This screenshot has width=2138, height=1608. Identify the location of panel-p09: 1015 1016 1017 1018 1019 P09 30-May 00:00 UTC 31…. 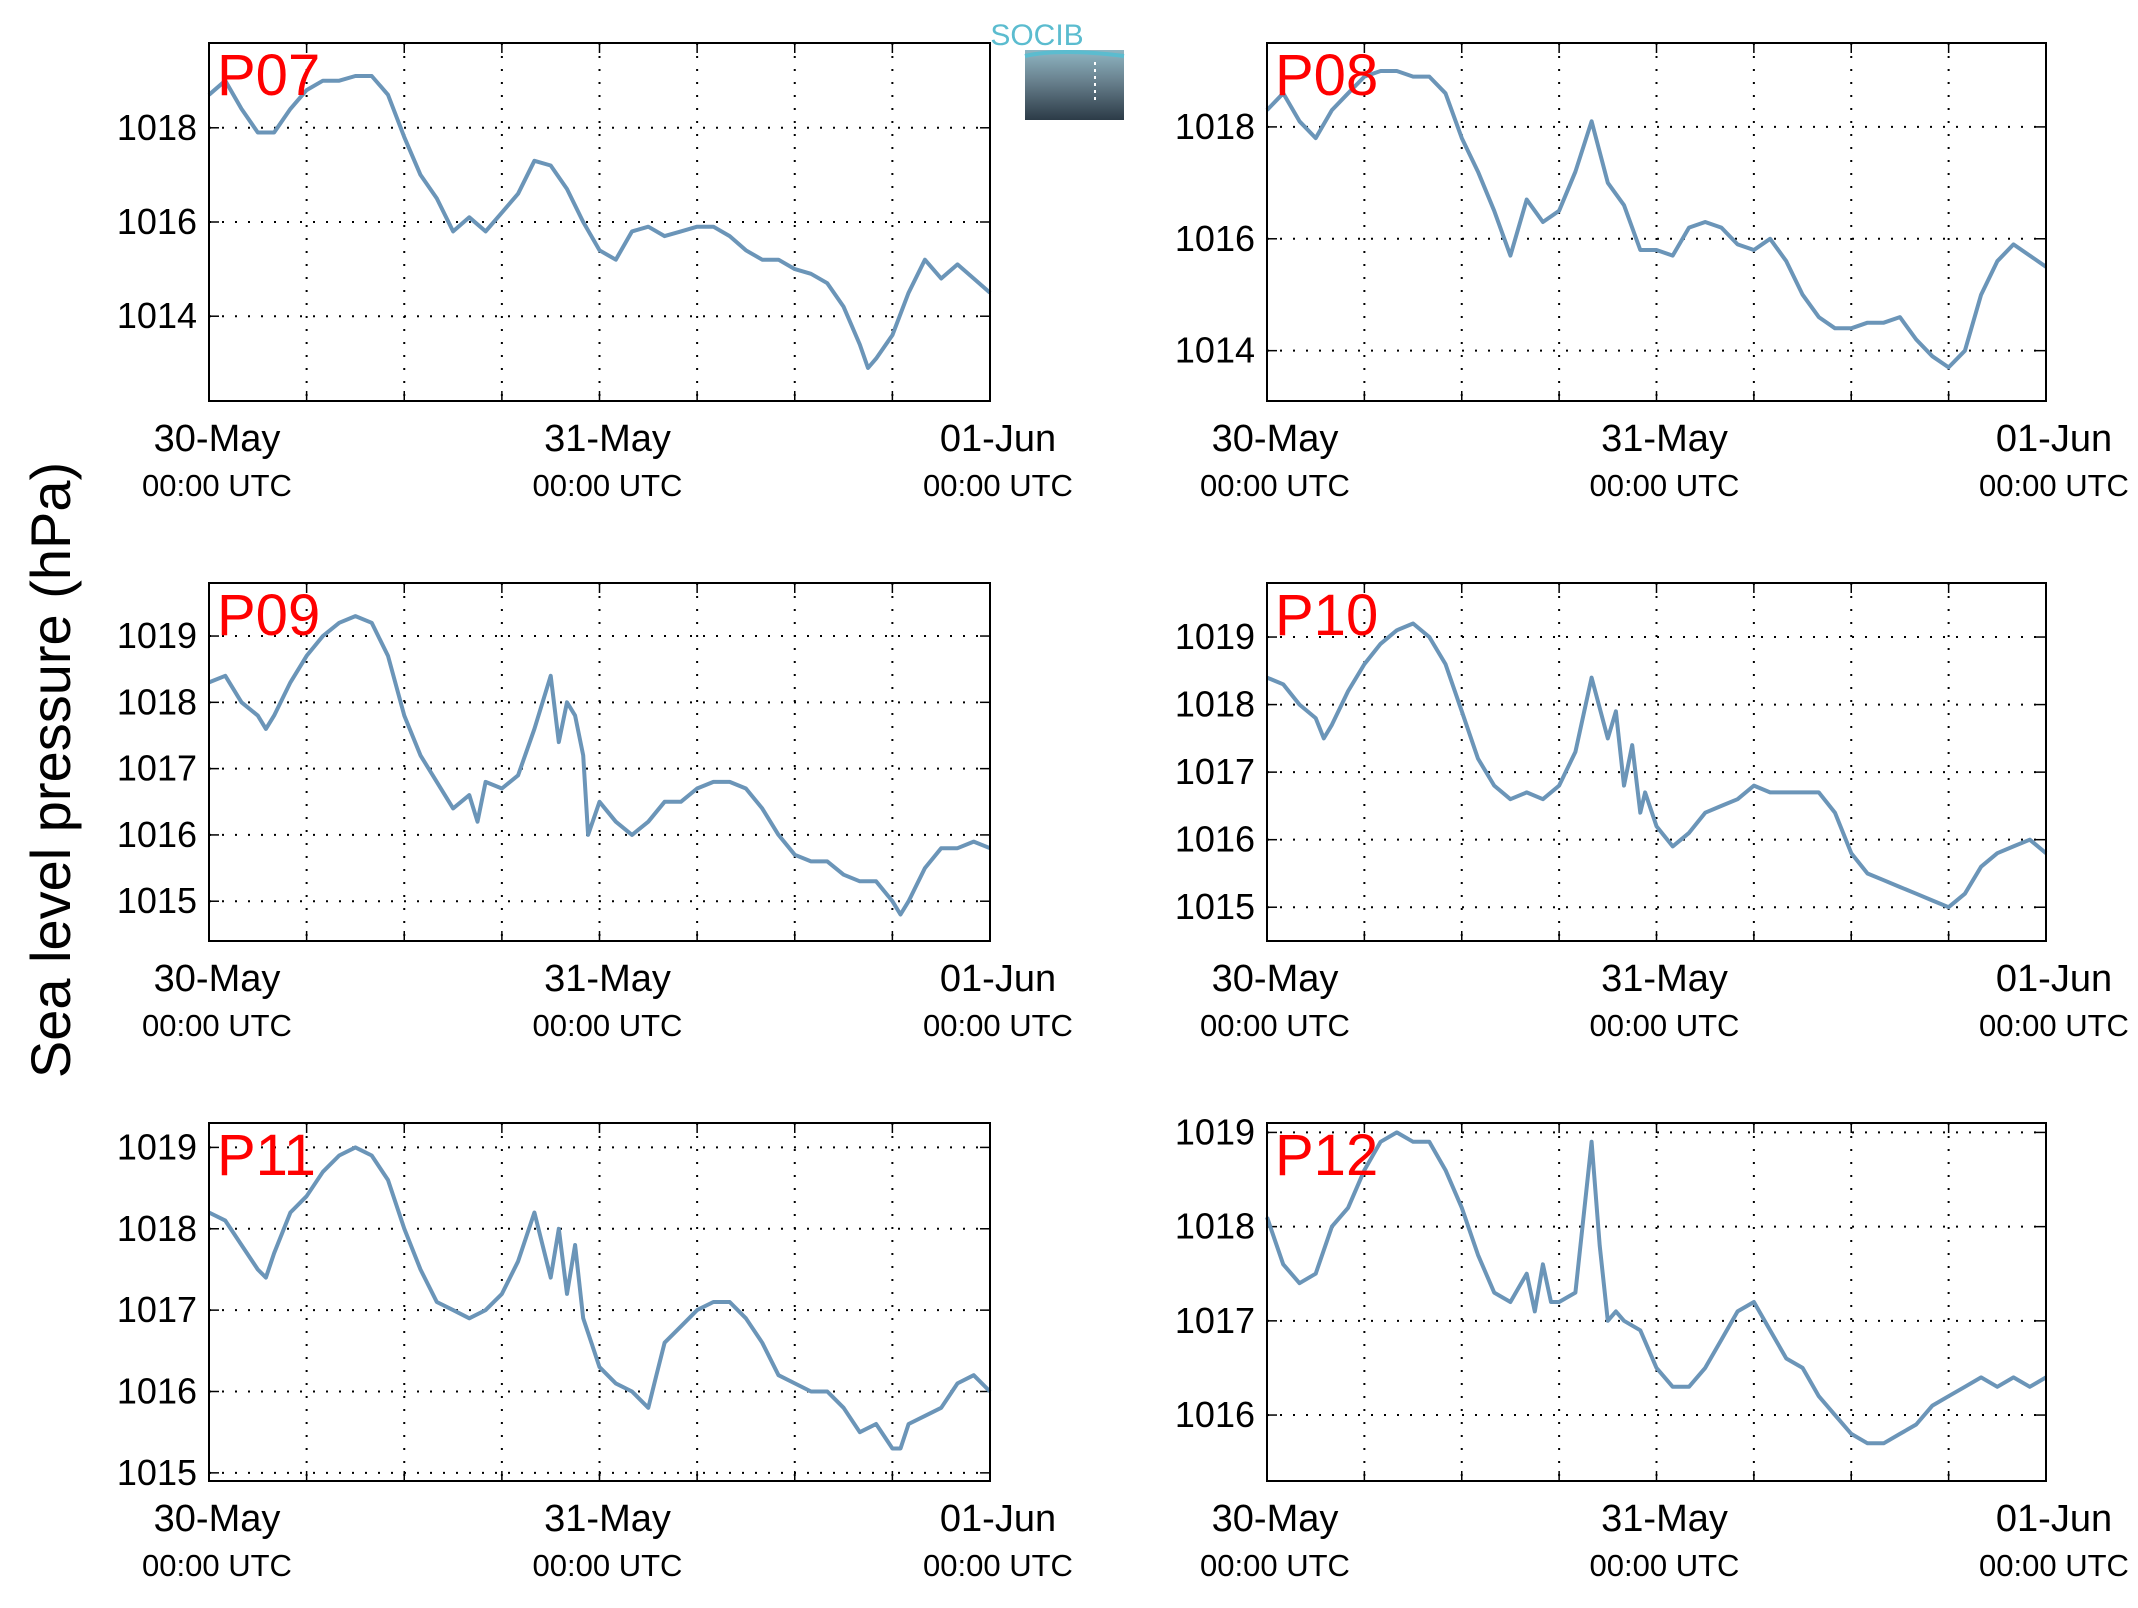
(595, 812).